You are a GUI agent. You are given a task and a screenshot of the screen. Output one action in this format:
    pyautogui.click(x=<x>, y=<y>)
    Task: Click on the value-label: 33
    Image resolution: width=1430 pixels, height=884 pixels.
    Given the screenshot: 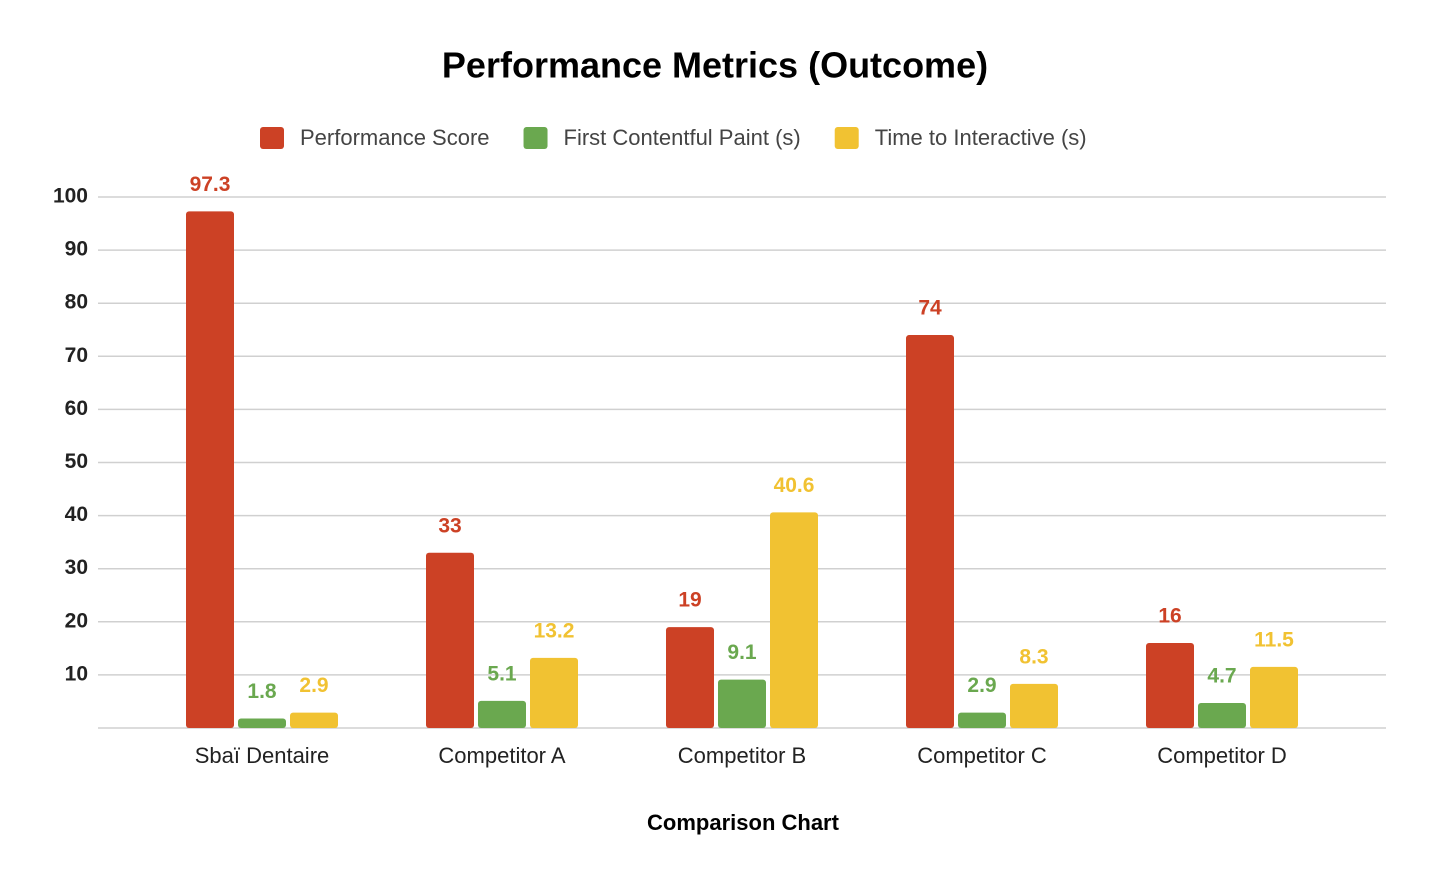 What is the action you would take?
    pyautogui.click(x=449, y=525)
    